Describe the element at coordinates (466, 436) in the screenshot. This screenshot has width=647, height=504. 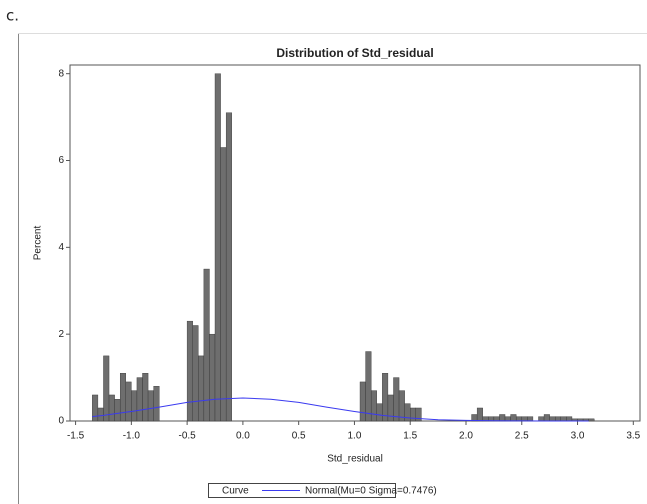
I see `x-tick-label: 2.0` at that location.